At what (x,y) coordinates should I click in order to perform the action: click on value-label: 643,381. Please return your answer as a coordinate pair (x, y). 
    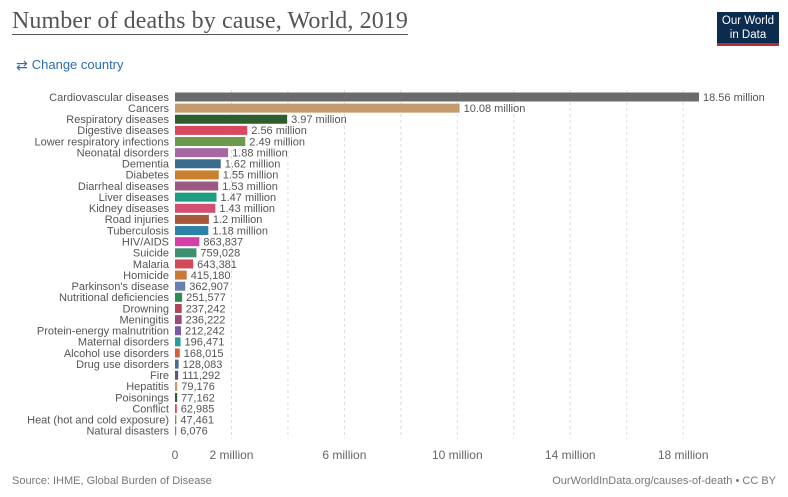
    Looking at the image, I should click on (217, 265).